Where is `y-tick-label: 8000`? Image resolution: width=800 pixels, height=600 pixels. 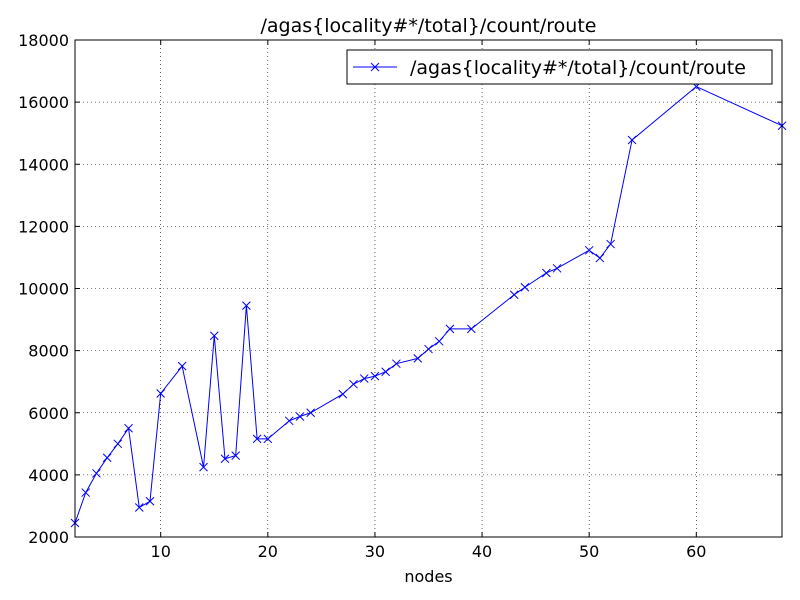 y-tick-label: 8000 is located at coordinates (48, 351).